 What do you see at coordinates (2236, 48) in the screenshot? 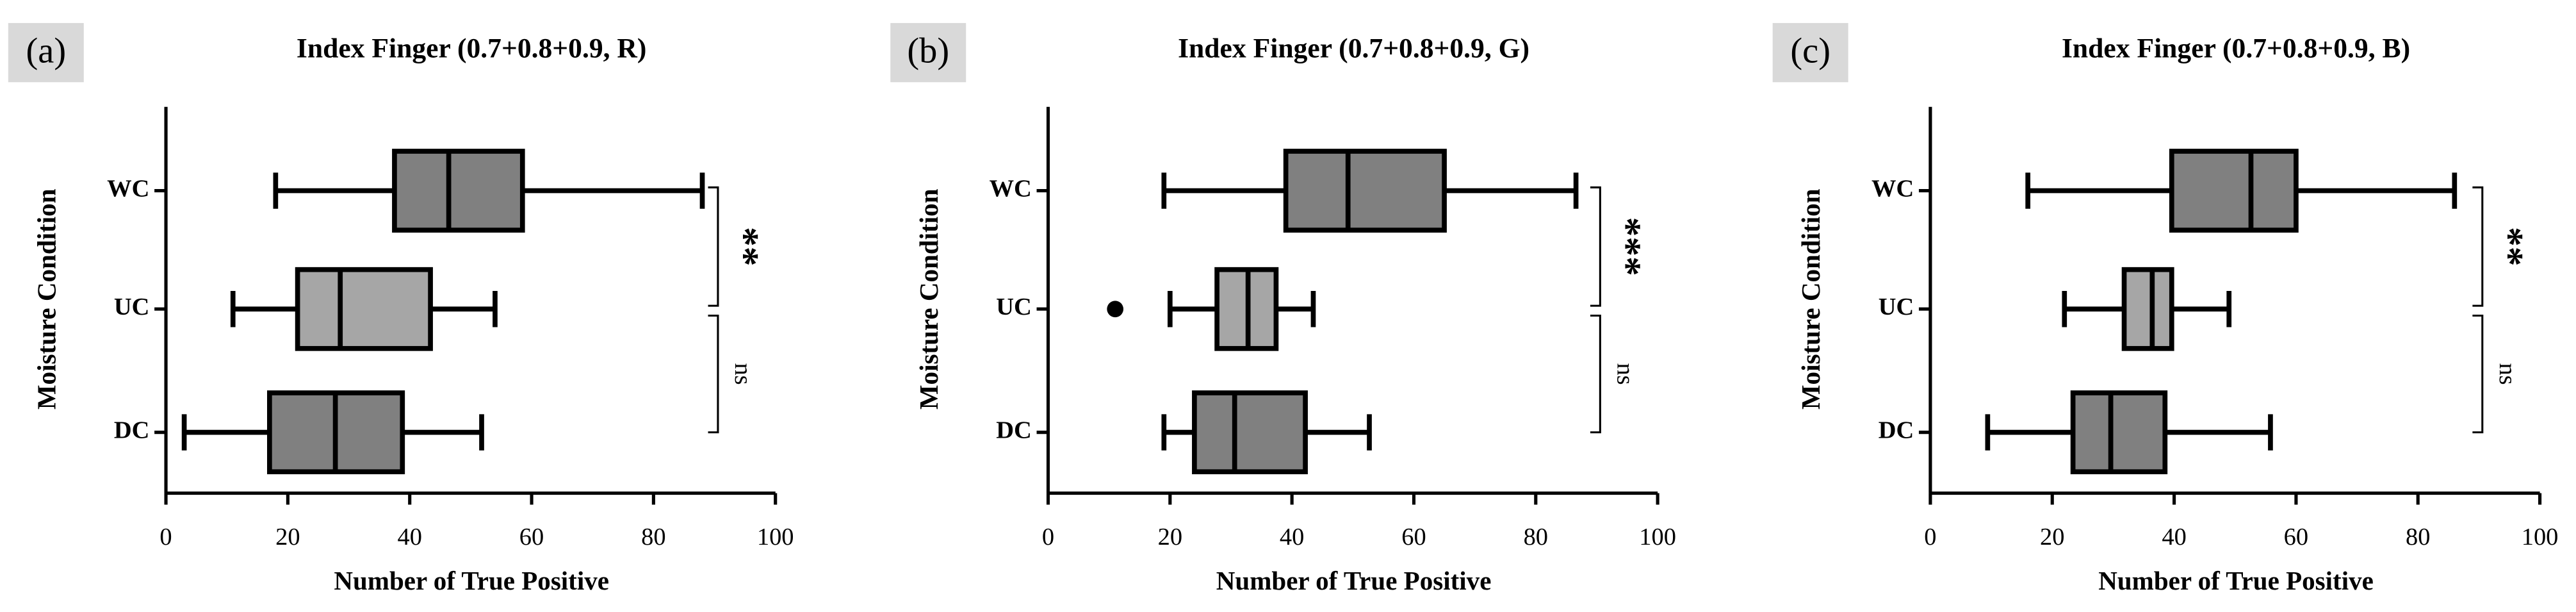
I see `chart-title: Index Finger (0.7+0.8+0.9, B)` at bounding box center [2236, 48].